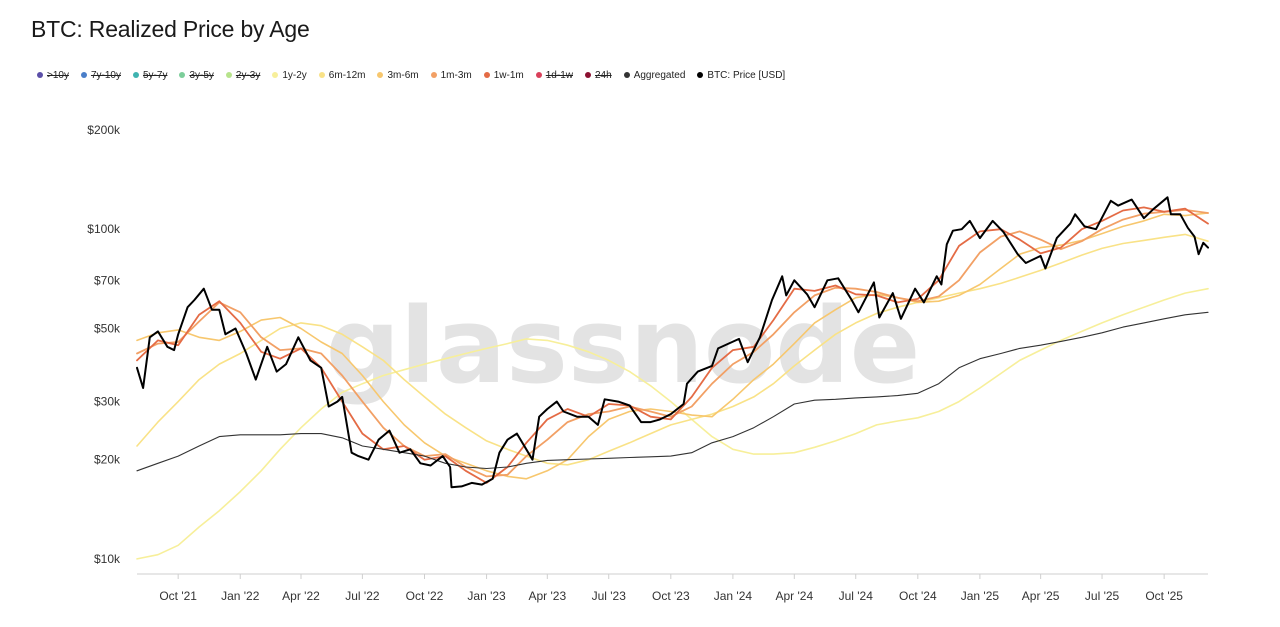 This screenshot has width=1280, height=627. Describe the element at coordinates (105, 75) in the screenshot. I see `legend-label: 7y-10y` at that location.